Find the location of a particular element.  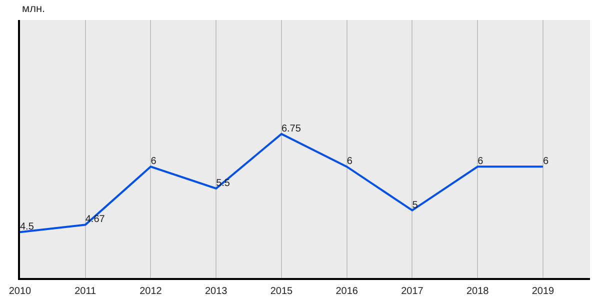

x-tick-label: 2017 is located at coordinates (412, 291).